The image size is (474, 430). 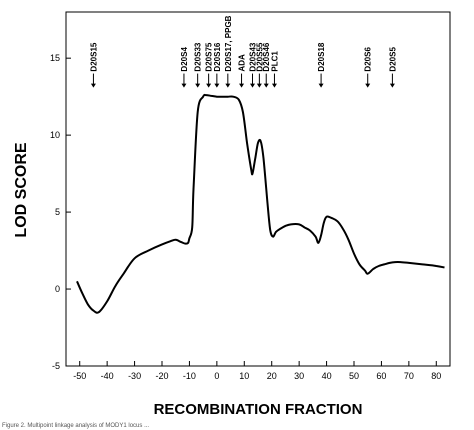 I want to click on x-tick-label: -50, so click(x=79, y=376).